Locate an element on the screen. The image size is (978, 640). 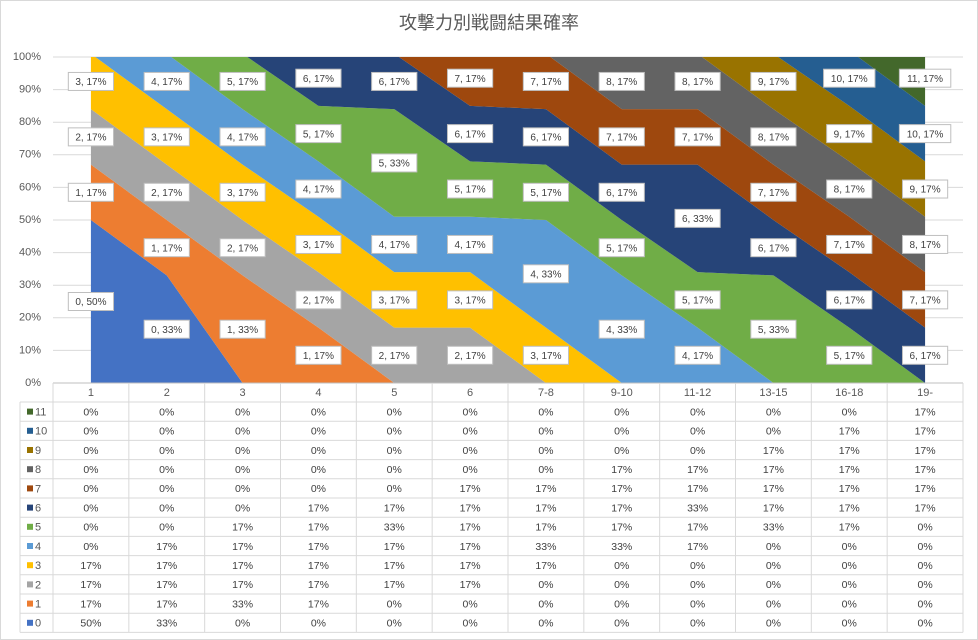
y-tick-label: 10% is located at coordinates (30, 350).